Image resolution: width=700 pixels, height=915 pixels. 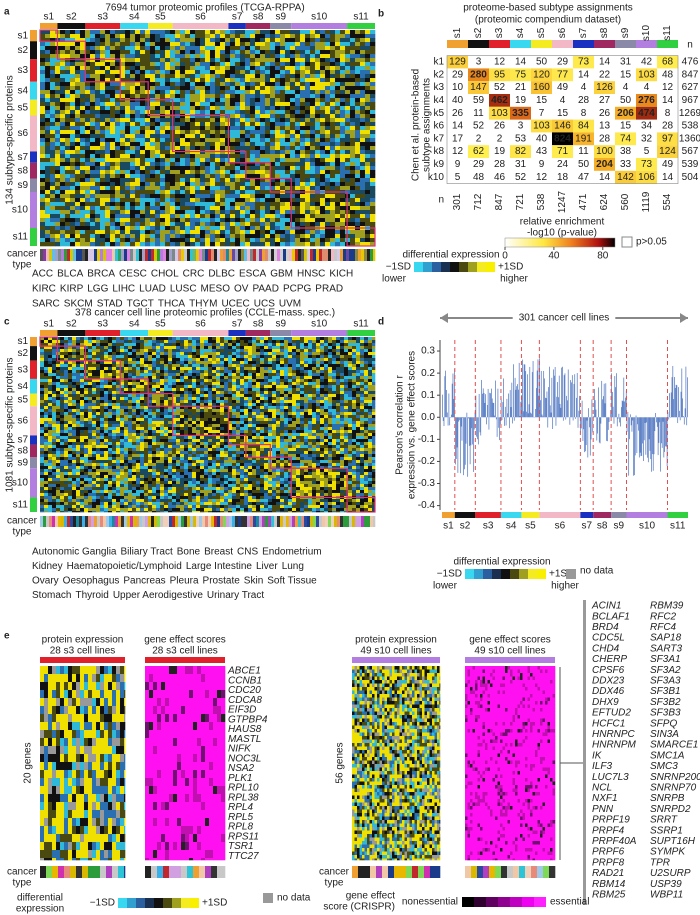 What do you see at coordinates (626, 87) in the screenshot?
I see `cell-value: 4` at bounding box center [626, 87].